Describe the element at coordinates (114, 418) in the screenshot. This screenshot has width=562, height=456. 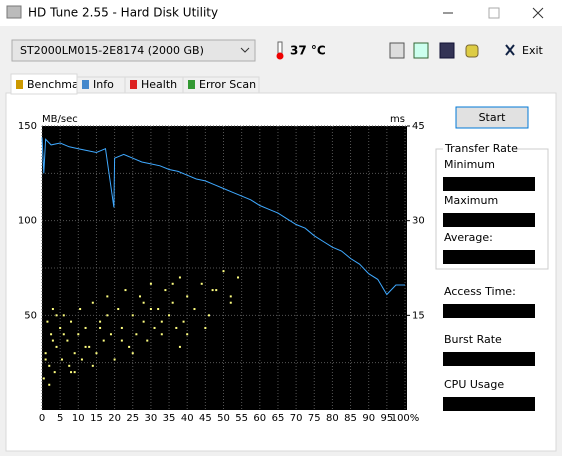
I see `x-tick-label: 20` at that location.